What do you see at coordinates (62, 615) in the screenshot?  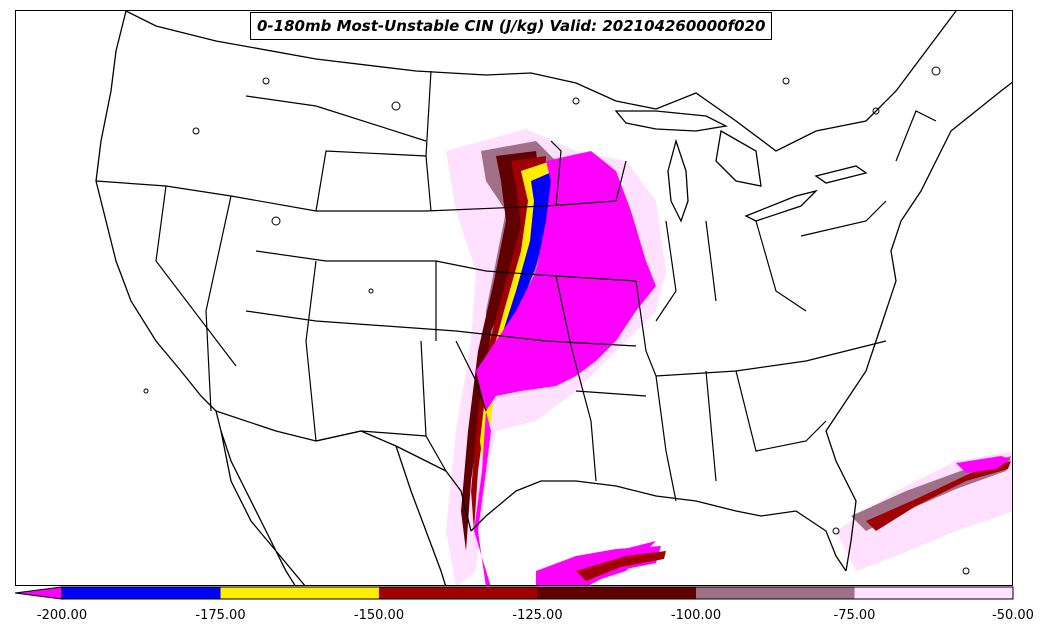 I see `colorbar-tick-label: -200.00` at bounding box center [62, 615].